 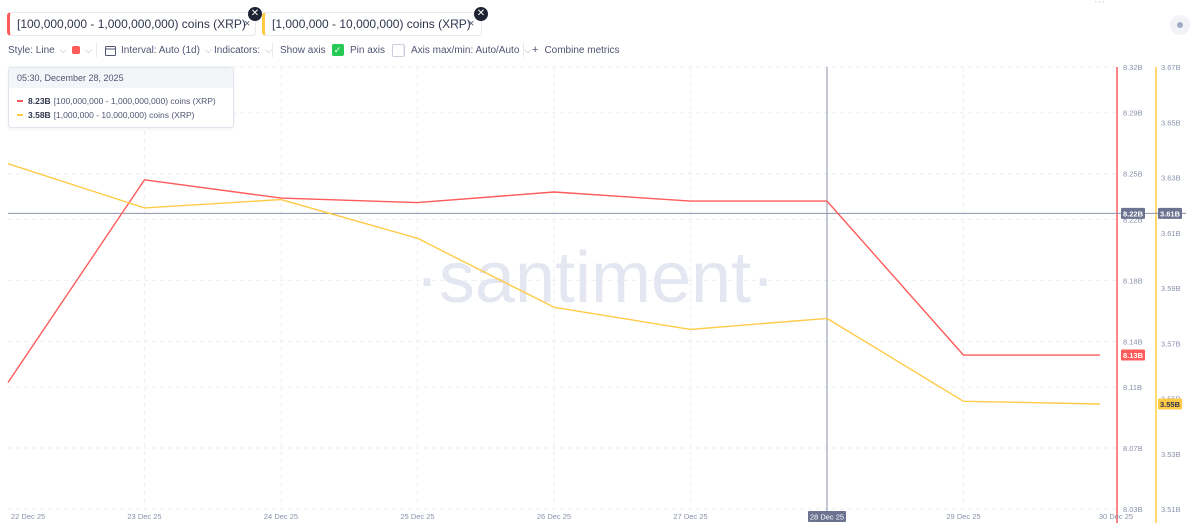 What do you see at coordinates (465, 50) in the screenshot?
I see `axis-maxmin-label: Axis max/min: Auto/Auto` at bounding box center [465, 50].